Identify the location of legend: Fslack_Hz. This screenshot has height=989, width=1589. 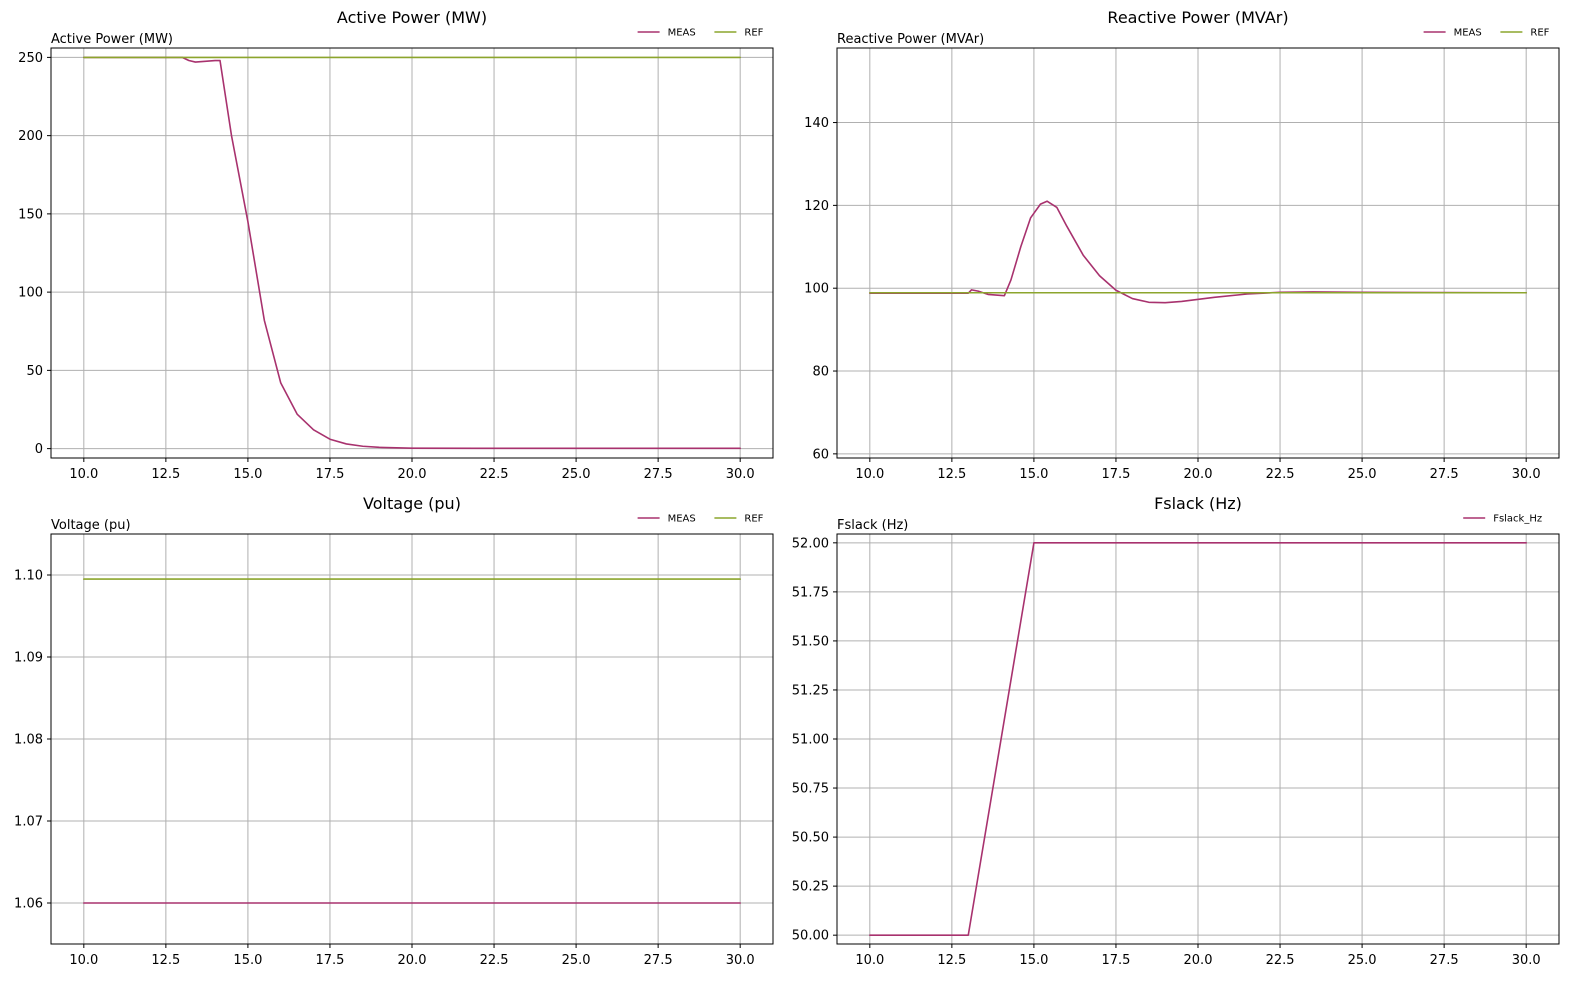
(1502, 519).